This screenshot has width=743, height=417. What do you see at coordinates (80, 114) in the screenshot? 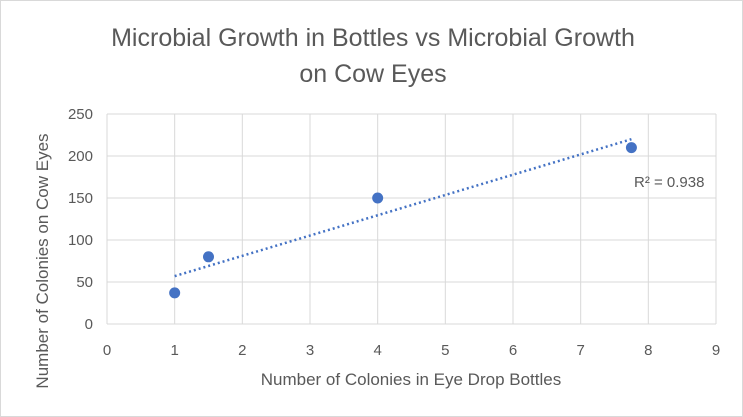
I see `y-tick-label-5: 250` at bounding box center [80, 114].